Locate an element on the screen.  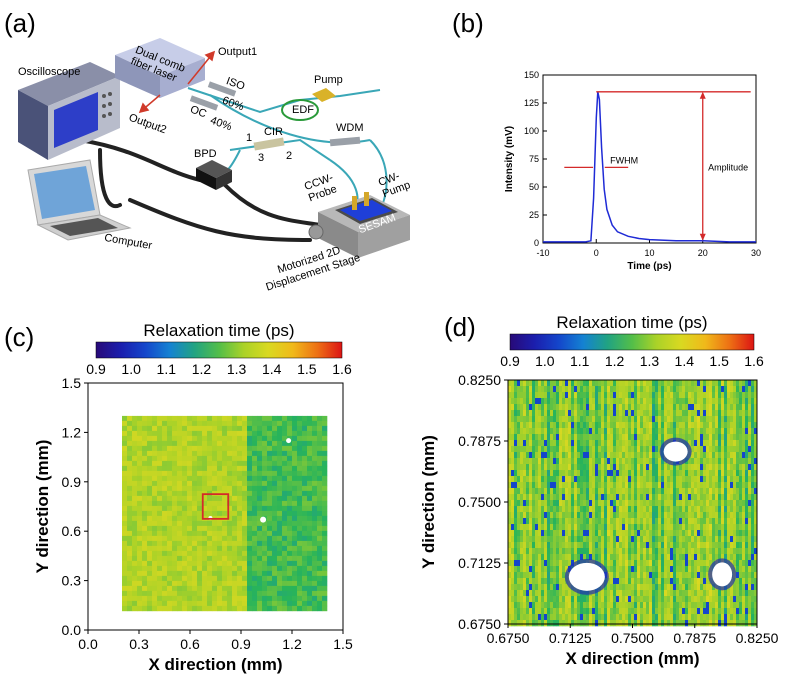
cir-component is located at coordinates (269, 144).